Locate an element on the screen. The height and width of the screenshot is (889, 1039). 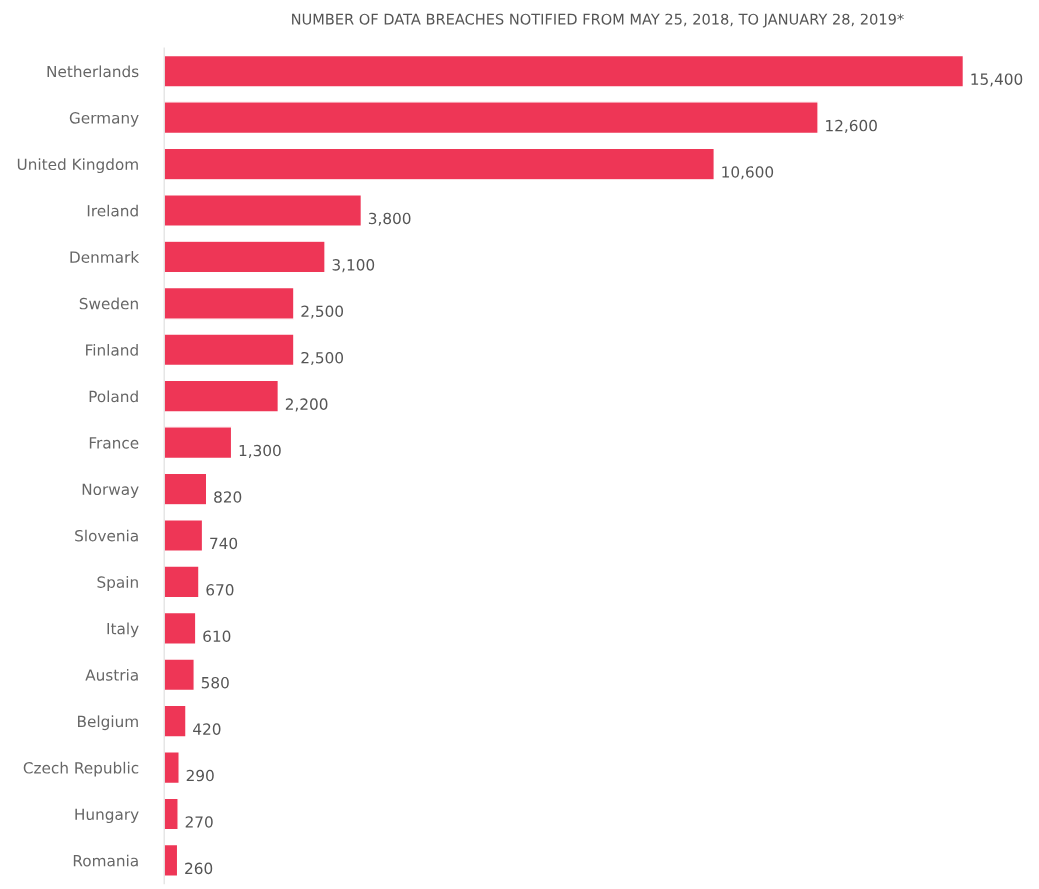
y-tick-label: Belgium is located at coordinates (108, 723).